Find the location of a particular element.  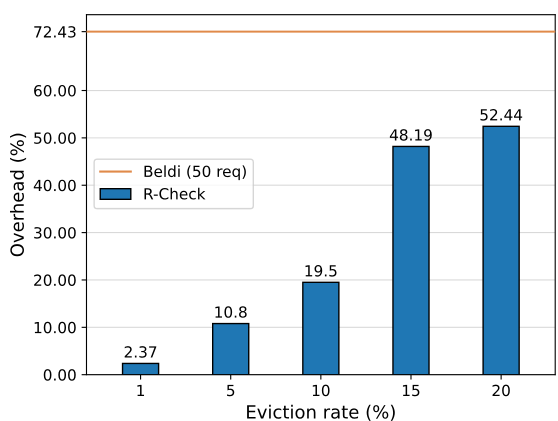

y-tick-label: 72.43 is located at coordinates (55, 32).